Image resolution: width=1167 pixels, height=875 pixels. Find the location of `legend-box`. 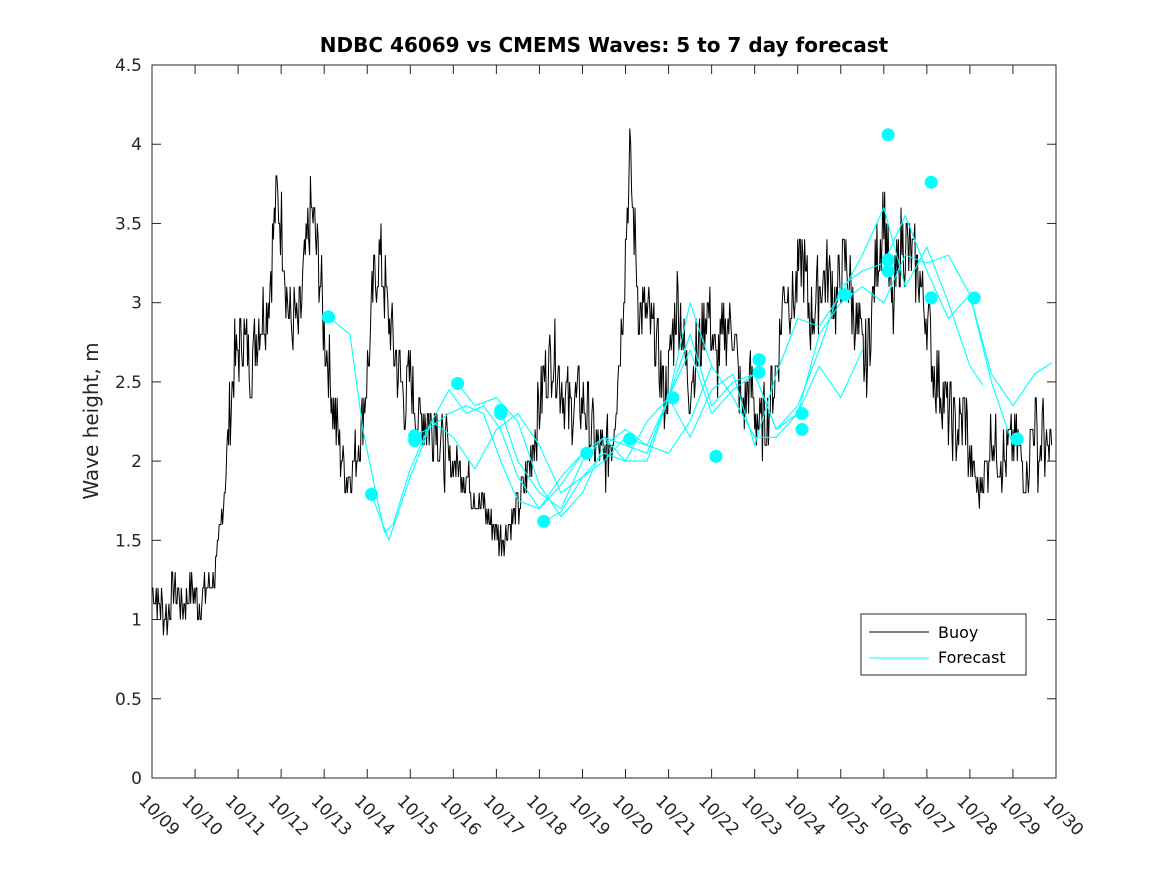

legend-box is located at coordinates (943, 644).